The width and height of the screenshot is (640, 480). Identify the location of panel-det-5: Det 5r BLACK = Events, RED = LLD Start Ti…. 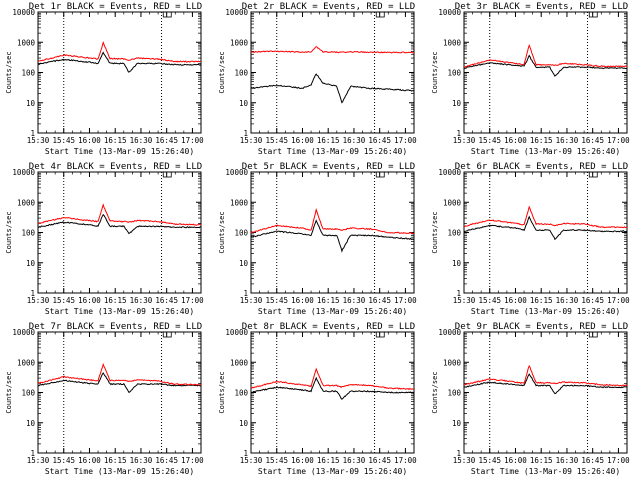
(317, 239).